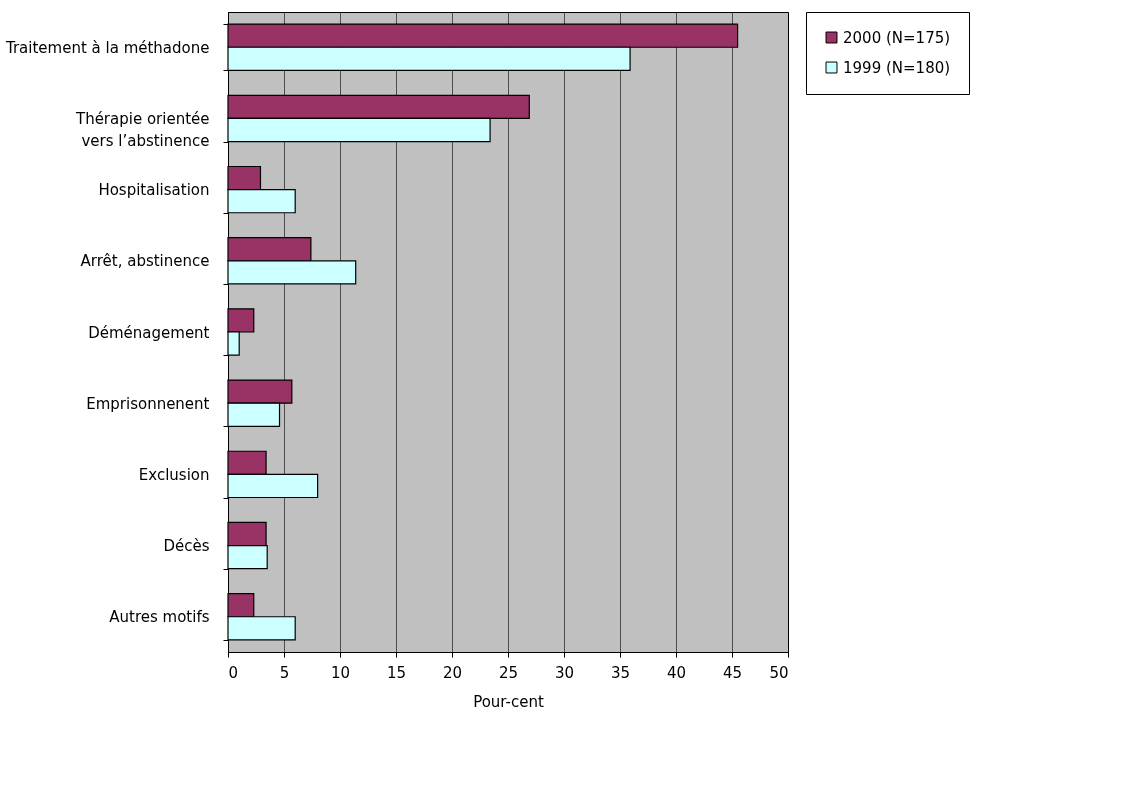 The width and height of the screenshot is (1132, 787). Describe the element at coordinates (107, 47) in the screenshot. I see `y-tick-label: Traitement à la méthadone` at that location.